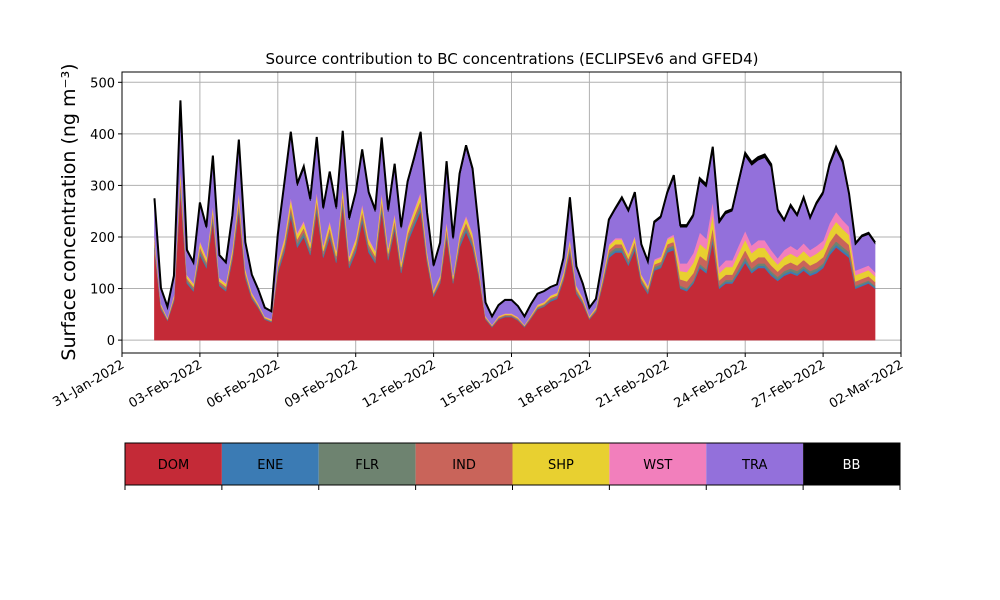 The height and width of the screenshot is (600, 1000). I want to click on legend-swatch-wst, so click(658, 464).